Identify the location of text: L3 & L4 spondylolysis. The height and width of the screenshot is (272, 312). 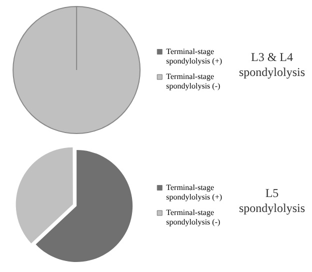
(272, 65).